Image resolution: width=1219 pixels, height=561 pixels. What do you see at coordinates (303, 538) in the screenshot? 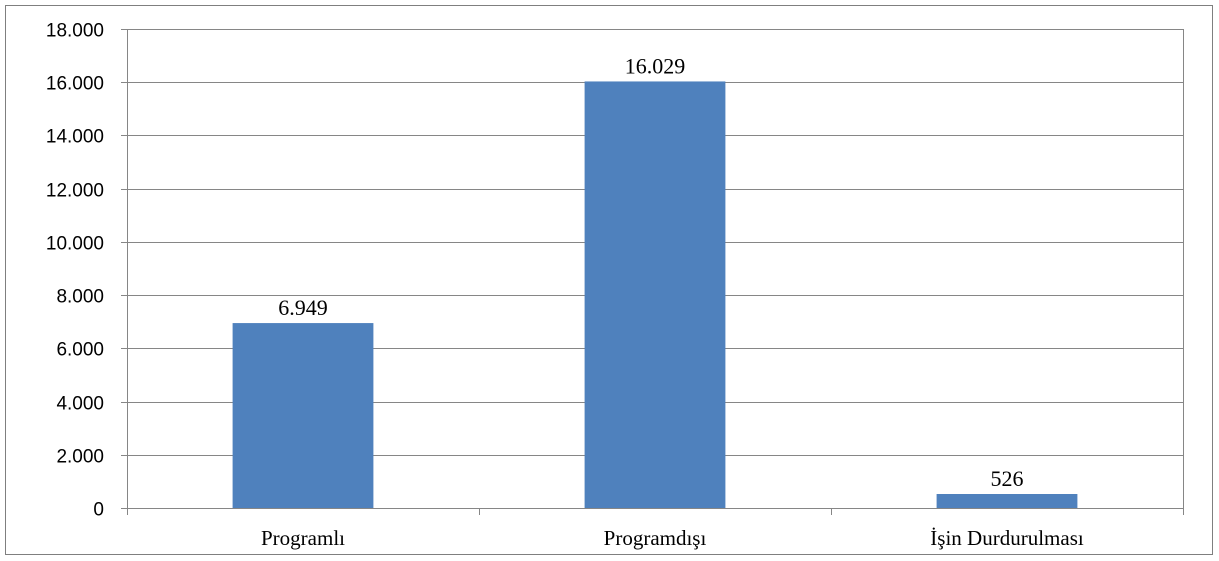
I see `x-category-label: Programlı` at bounding box center [303, 538].